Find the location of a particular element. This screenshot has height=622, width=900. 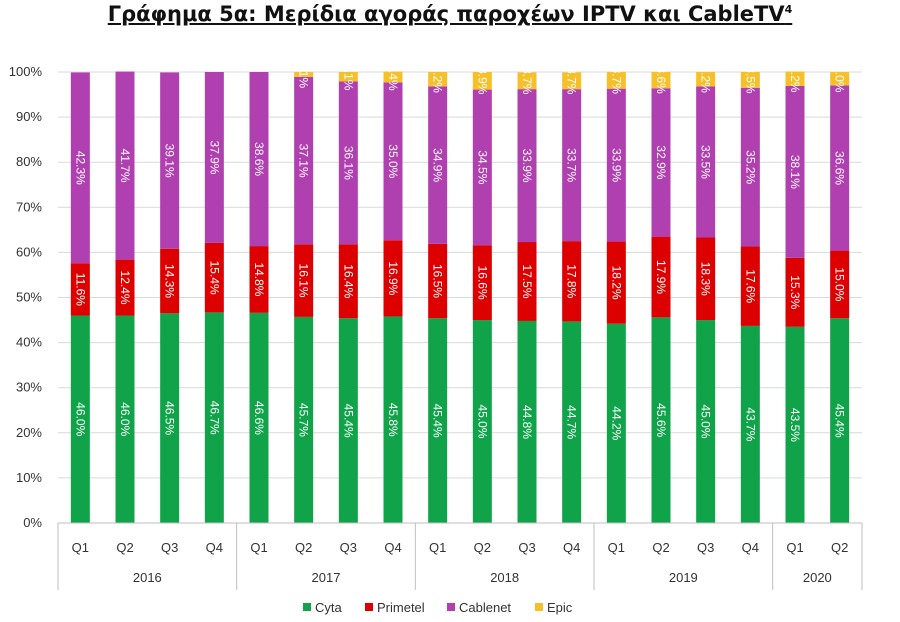

data-label: 14.8% is located at coordinates (259, 279).